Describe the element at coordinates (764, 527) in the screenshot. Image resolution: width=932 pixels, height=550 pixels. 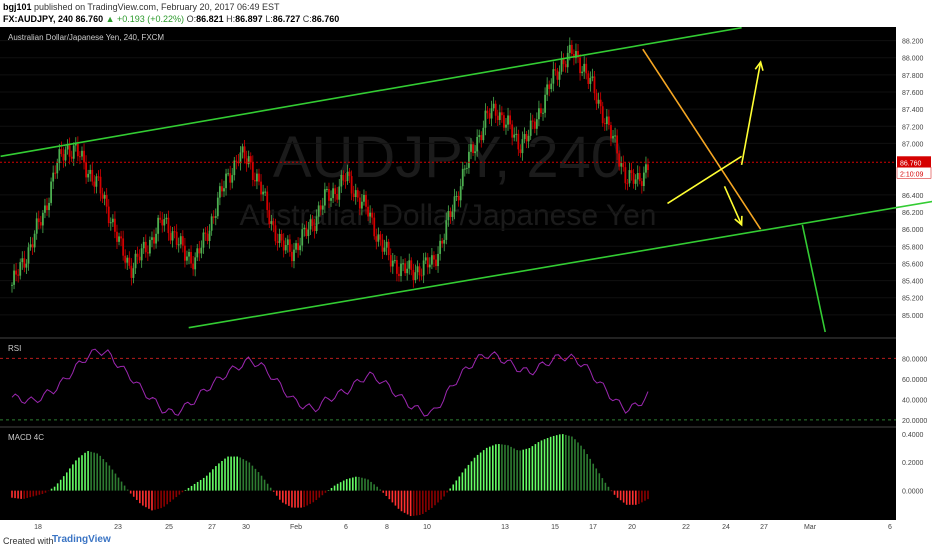
I see `time-tick-label: 27` at that location.